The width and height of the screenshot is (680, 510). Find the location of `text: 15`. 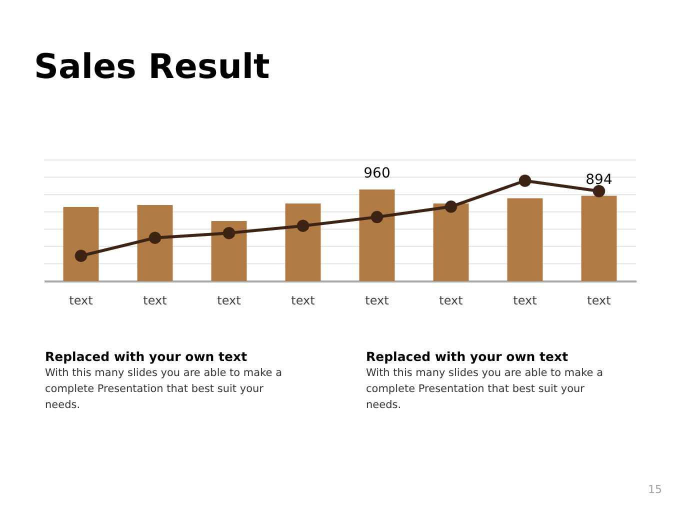

text: 15 is located at coordinates (655, 489).